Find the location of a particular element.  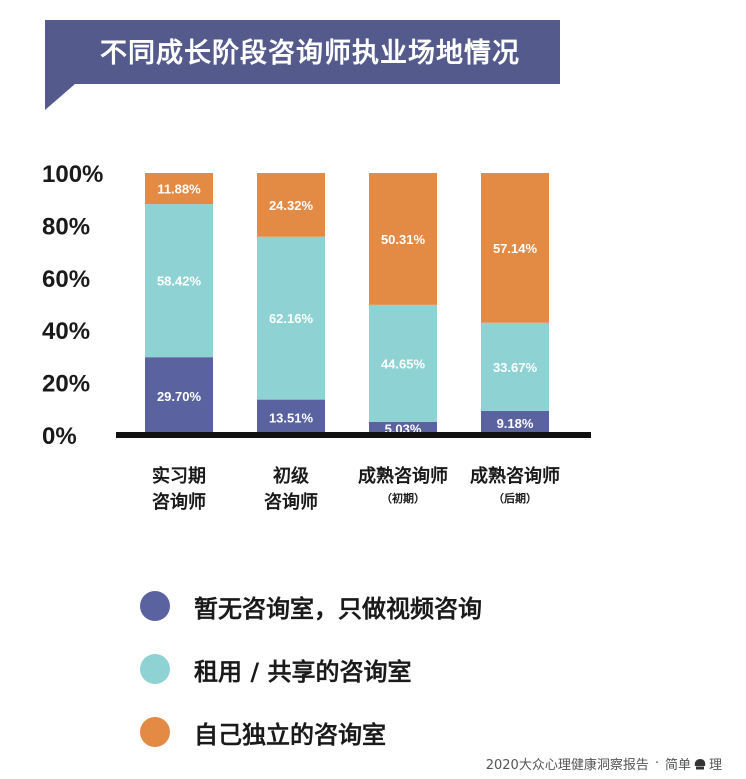

legend-label-none: 暂无咨询室，只做视频咨询 is located at coordinates (338, 608).